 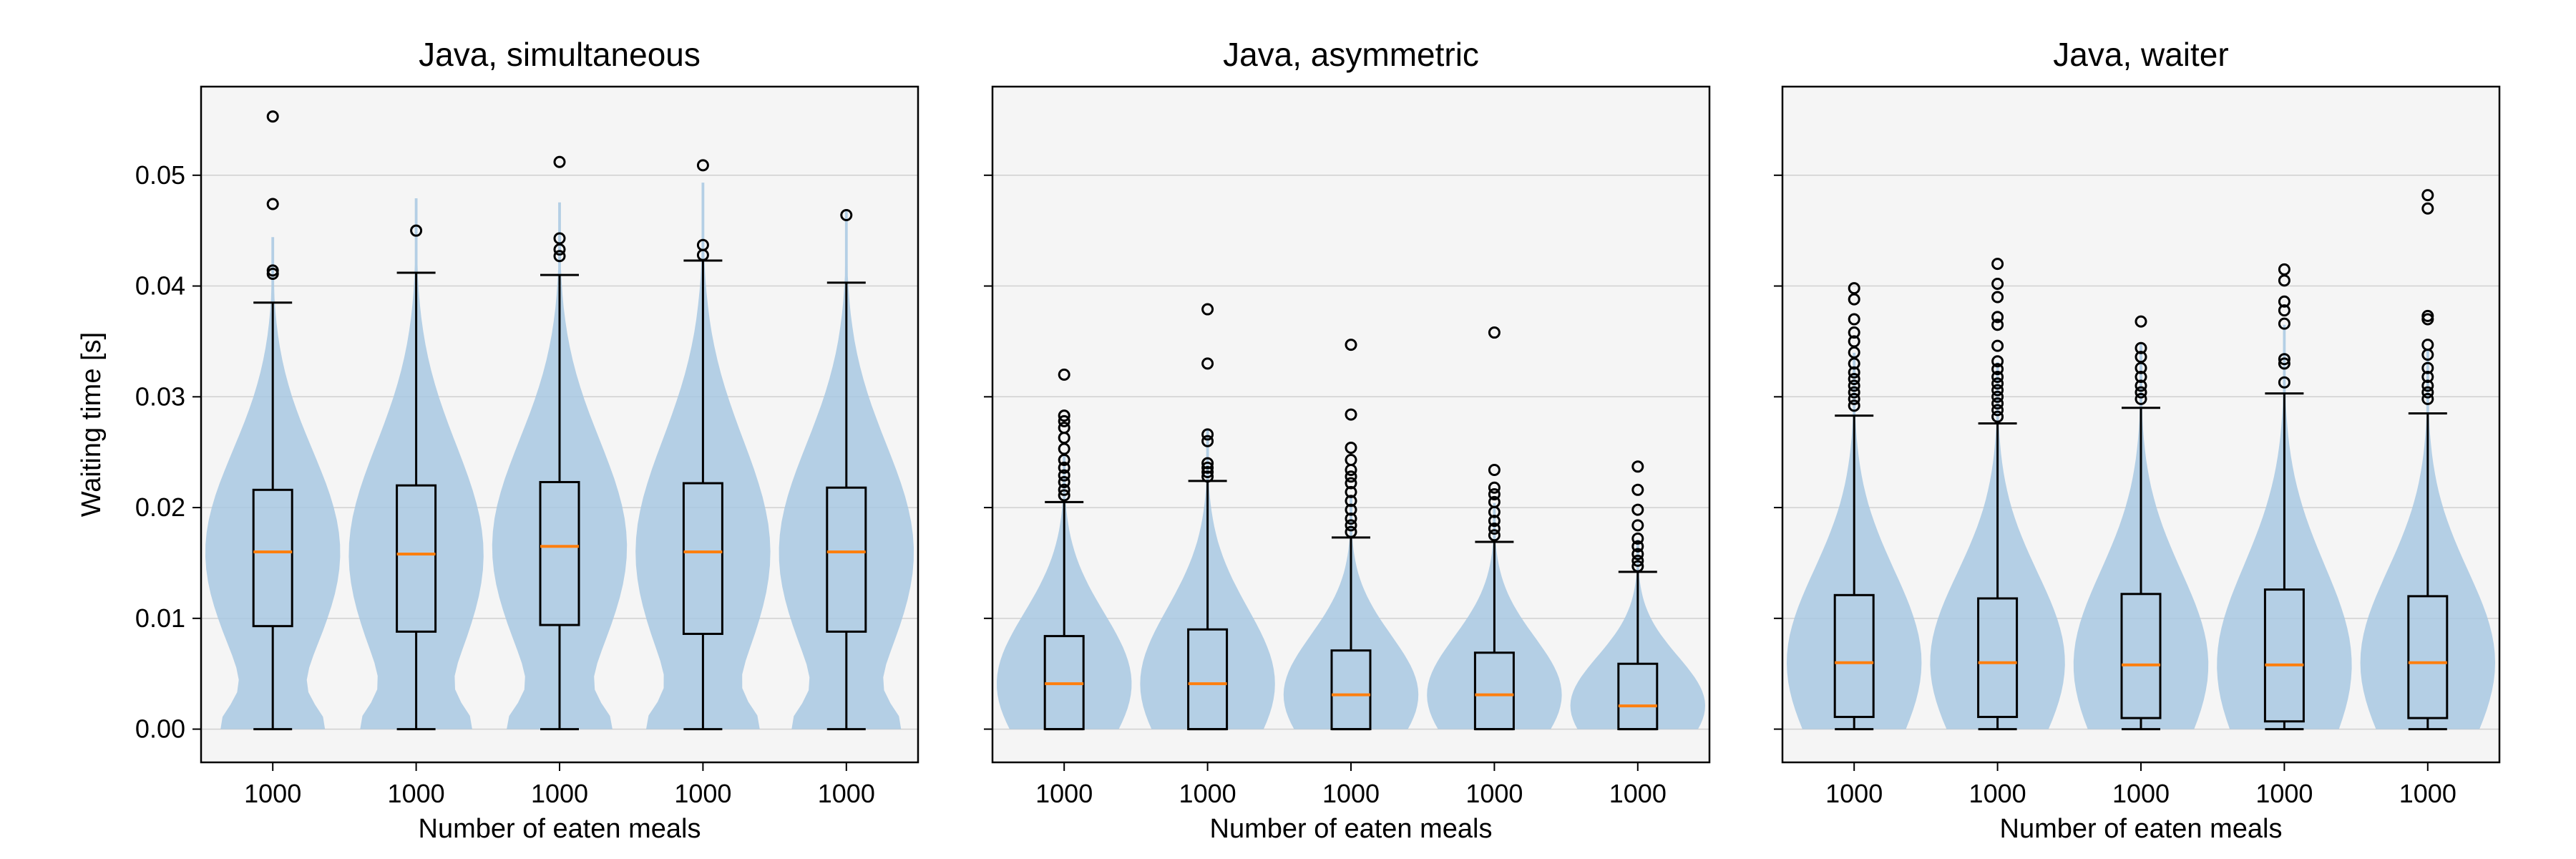 What do you see at coordinates (160, 396) in the screenshot?
I see `y-tick-label: 0.03` at bounding box center [160, 396].